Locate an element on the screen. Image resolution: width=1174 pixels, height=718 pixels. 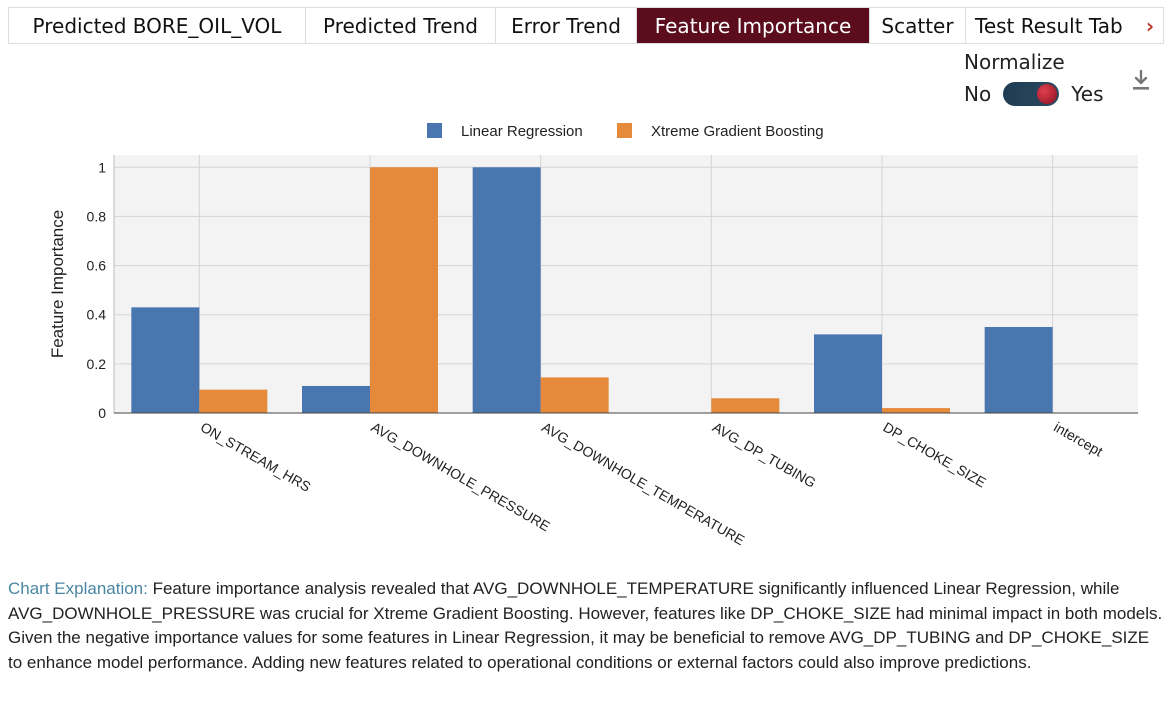
y-tick-label: 0.2 is located at coordinates (97, 364).